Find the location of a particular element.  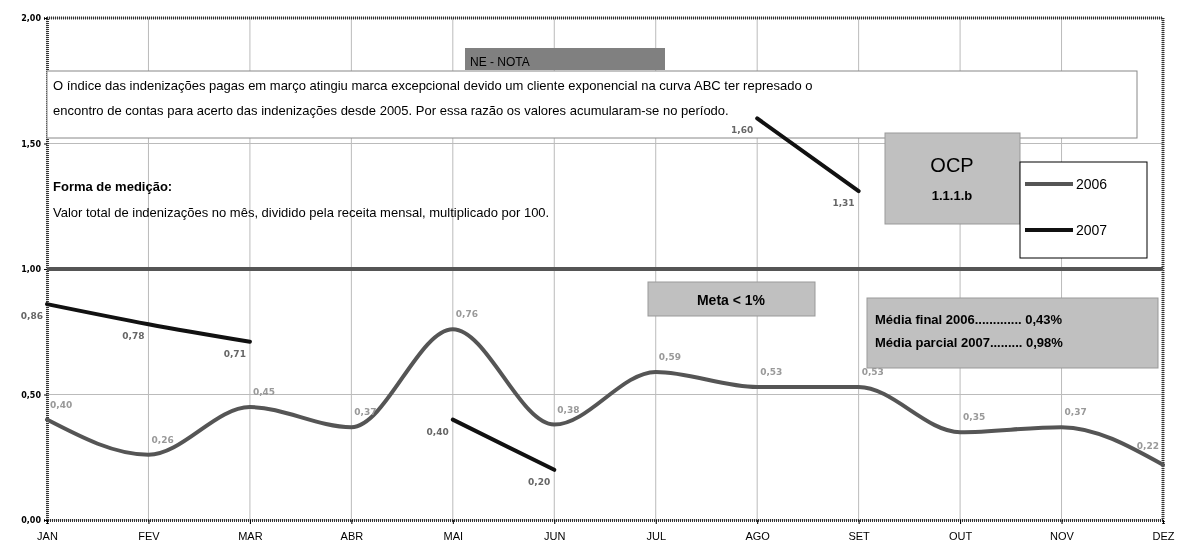

legend-label: 2006 is located at coordinates (1092, 184).